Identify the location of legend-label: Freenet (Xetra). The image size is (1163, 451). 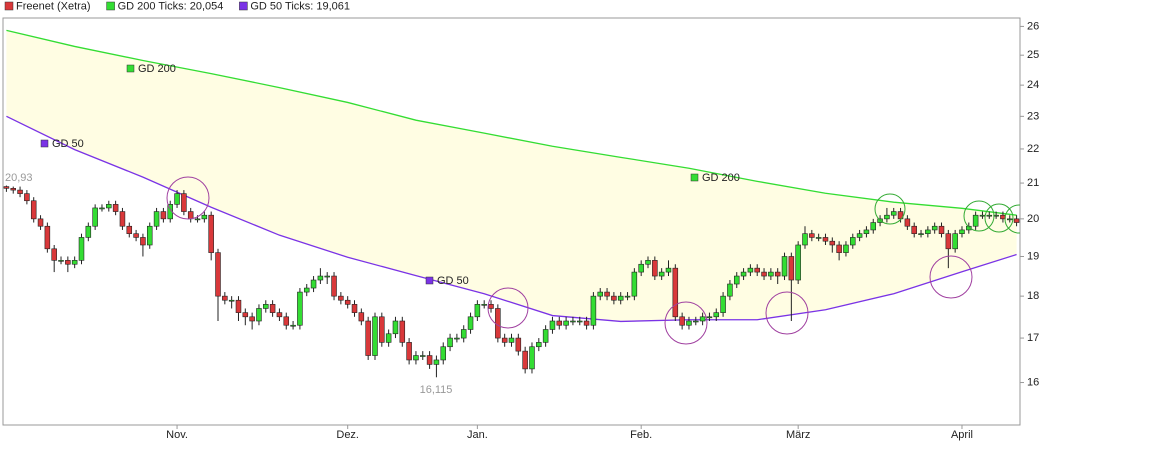
(53, 6).